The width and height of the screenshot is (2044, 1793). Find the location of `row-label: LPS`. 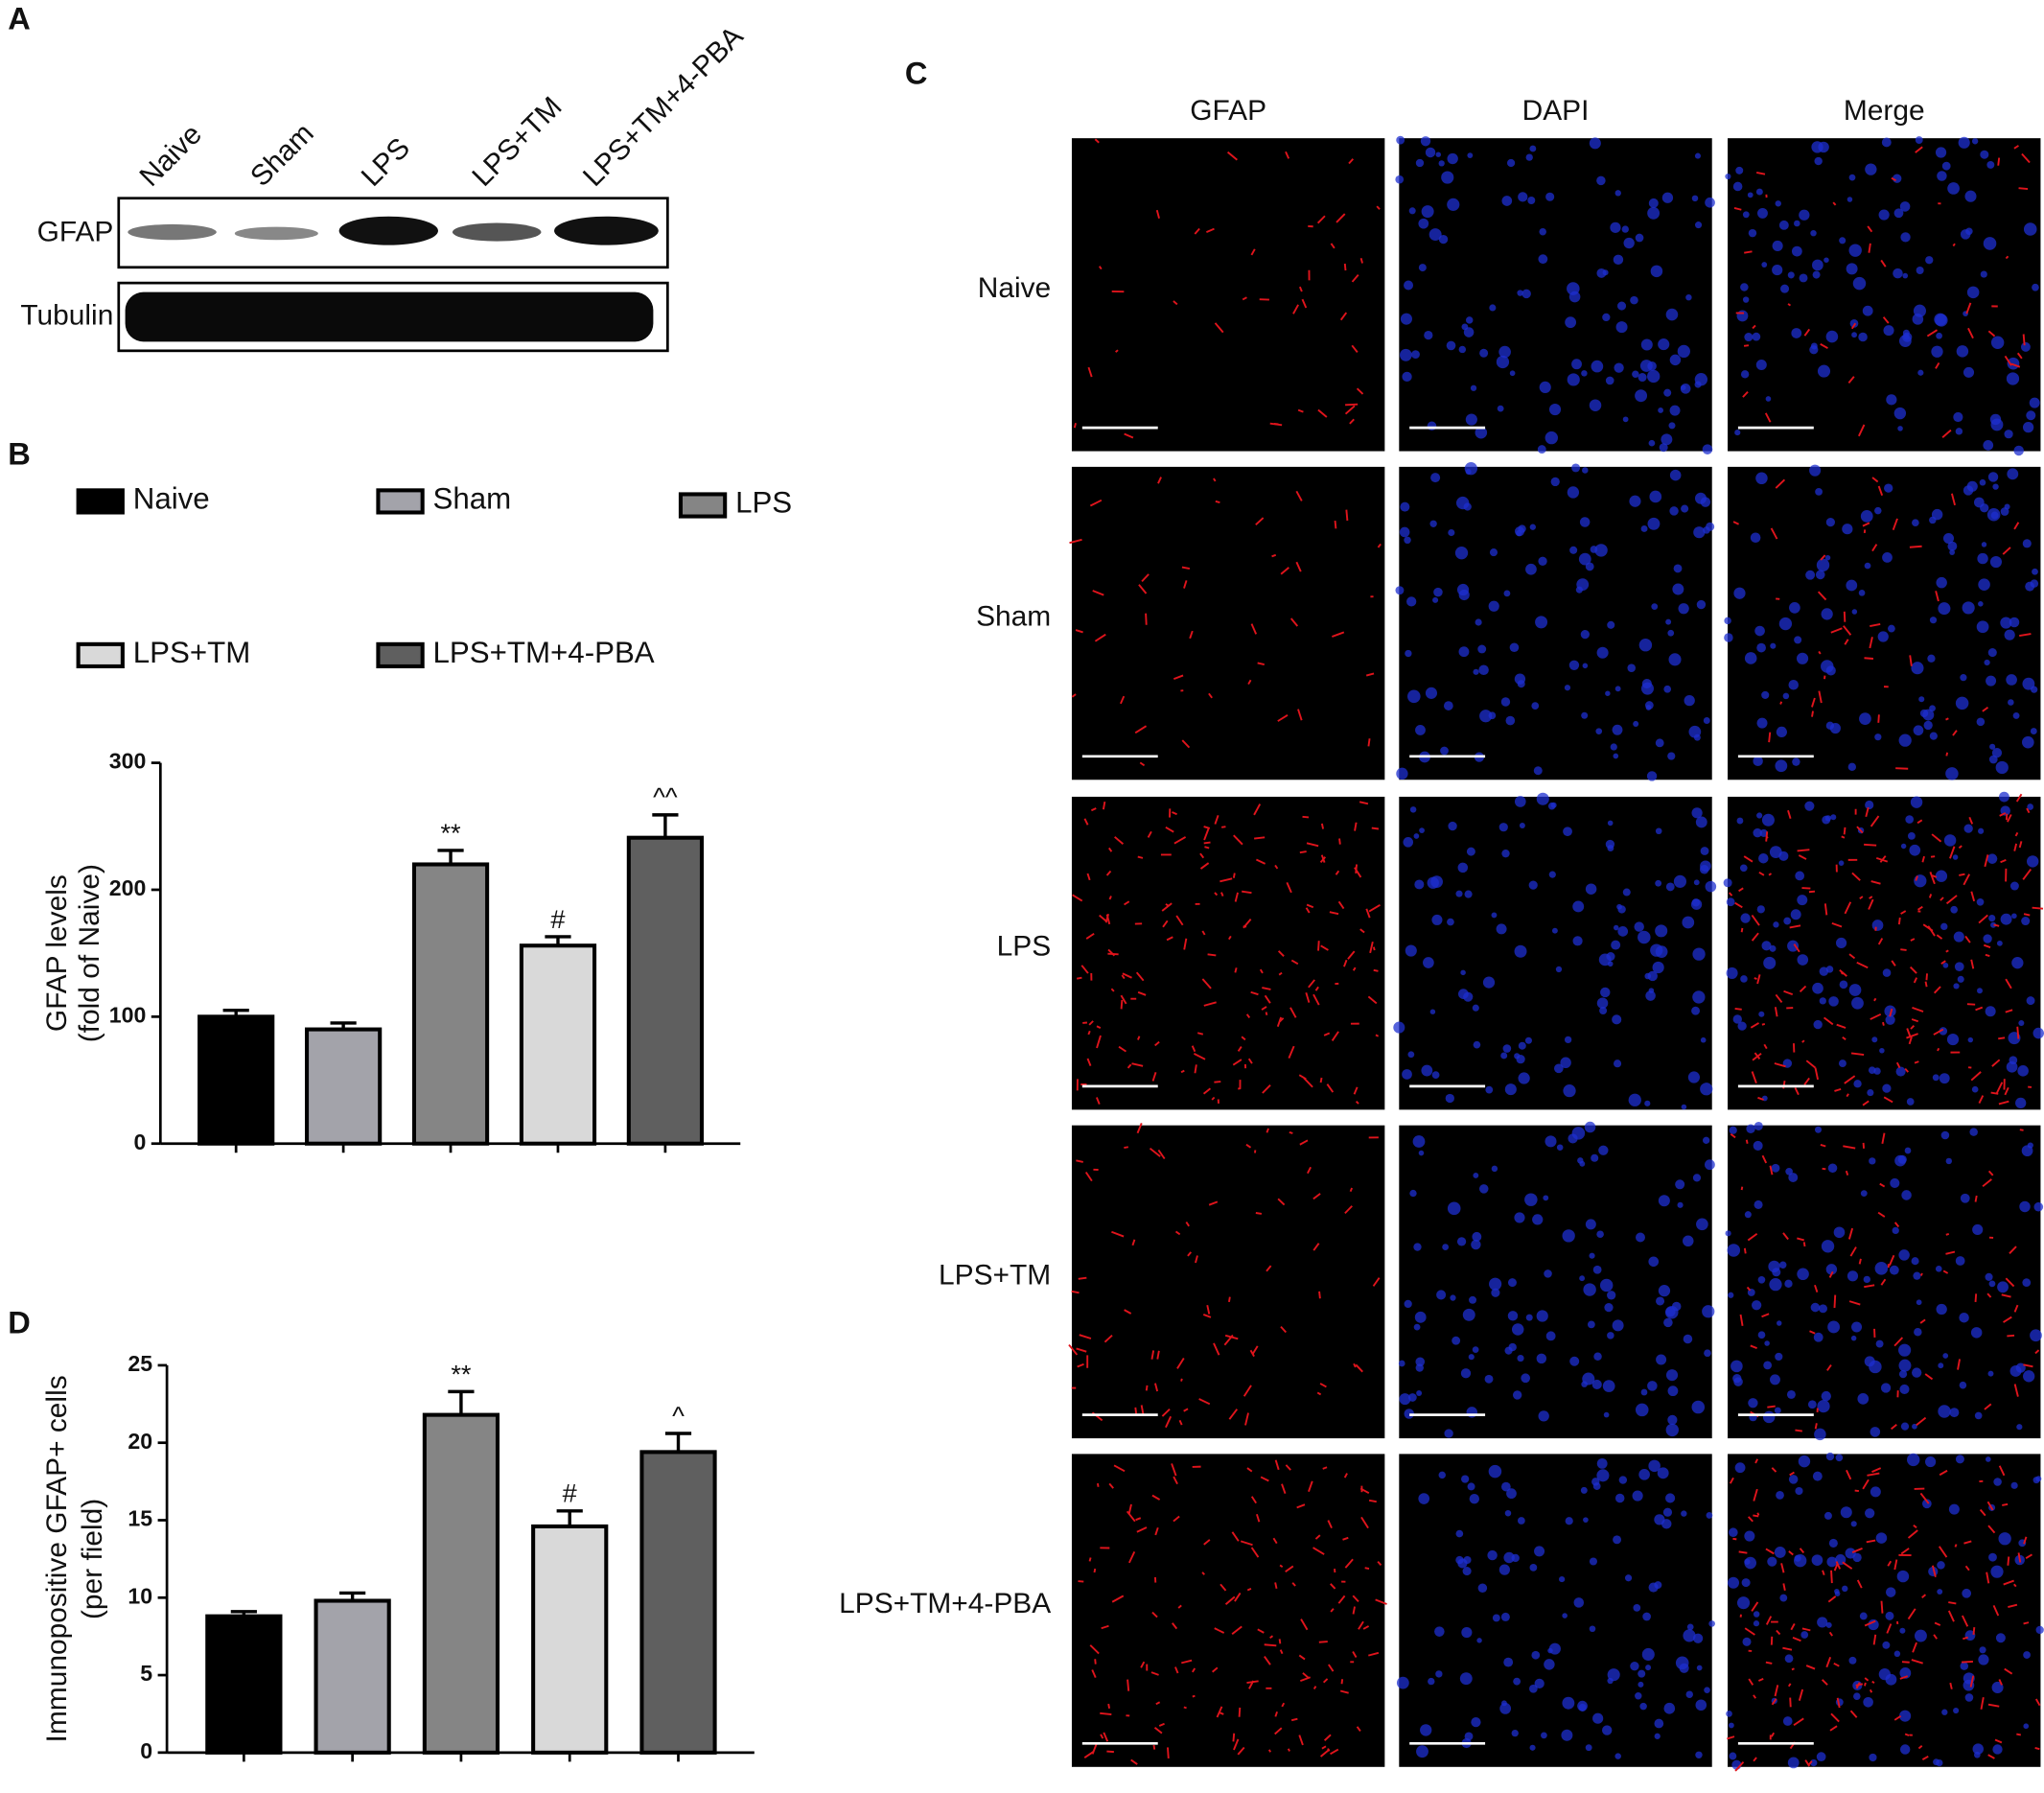

row-label: LPS is located at coordinates (1024, 947).